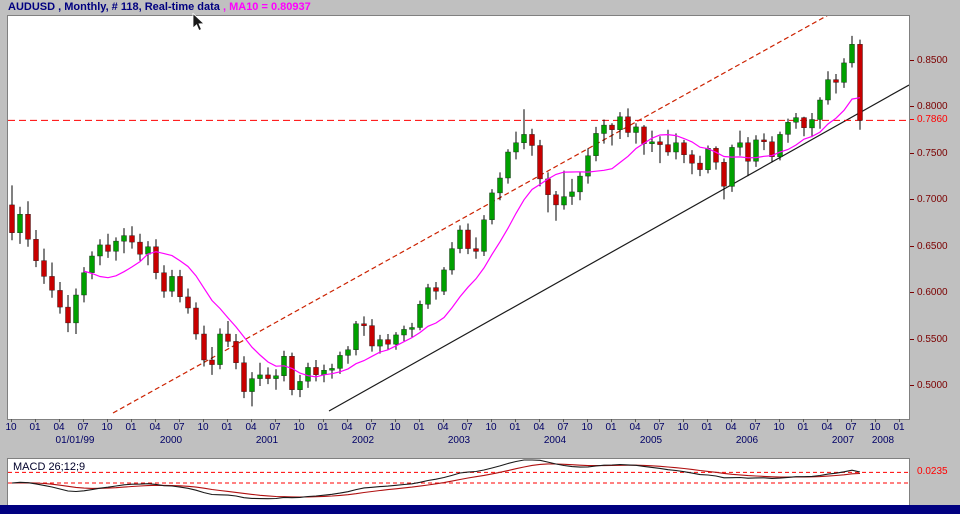 This screenshot has height=514, width=960. I want to click on macd-axis: 0.0235, so click(935, 481).